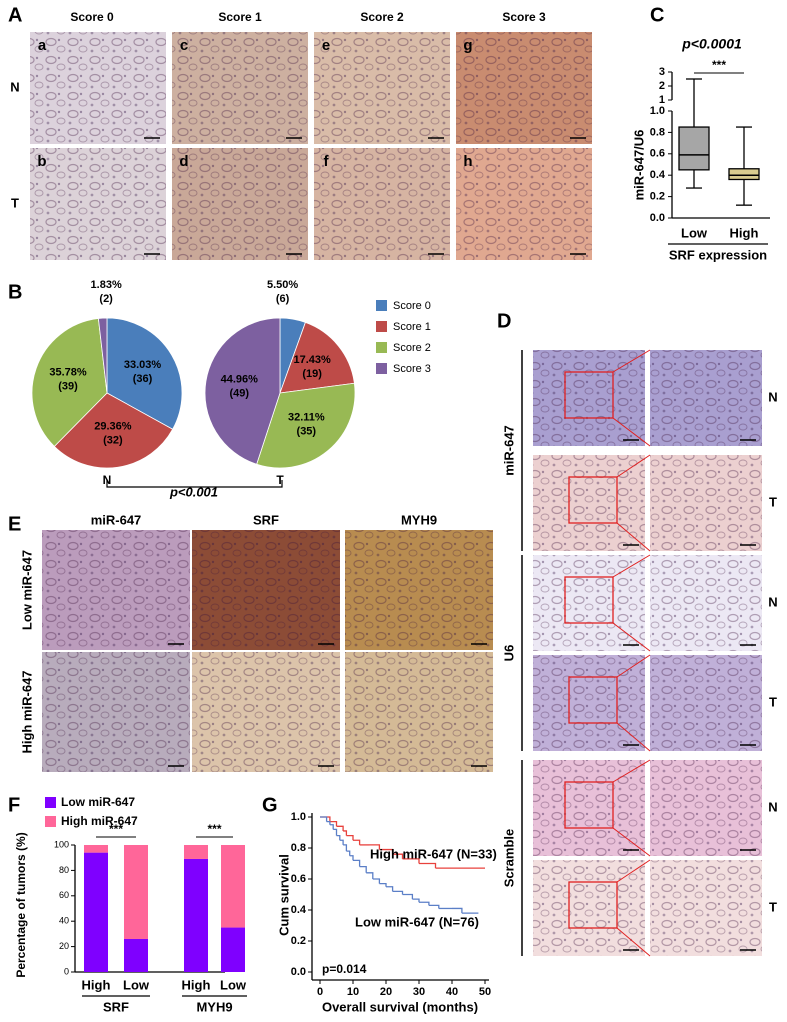 The width and height of the screenshot is (787, 1022). Describe the element at coordinates (694, 148) in the screenshot. I see `box` at that location.